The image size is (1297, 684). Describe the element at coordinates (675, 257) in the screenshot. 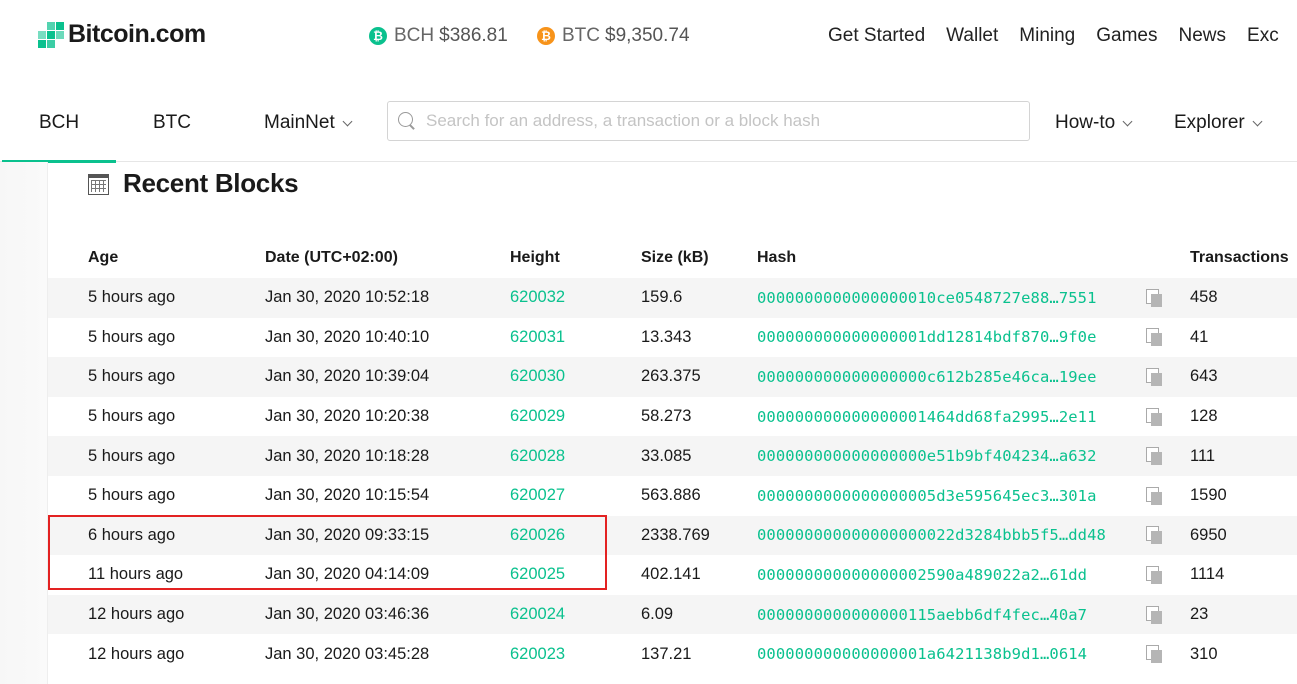

I see `header-size: Size (kB)` at that location.